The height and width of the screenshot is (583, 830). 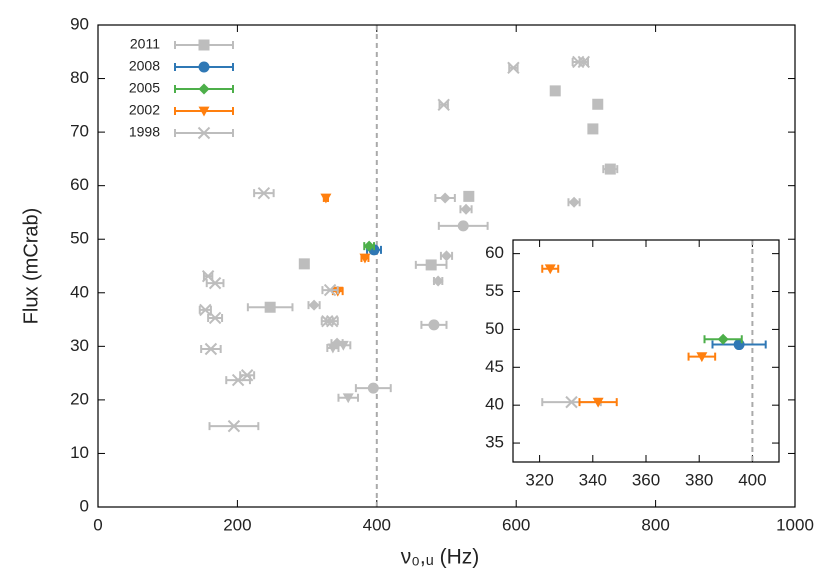 I want to click on y-tick-label: 10, so click(x=79, y=452).